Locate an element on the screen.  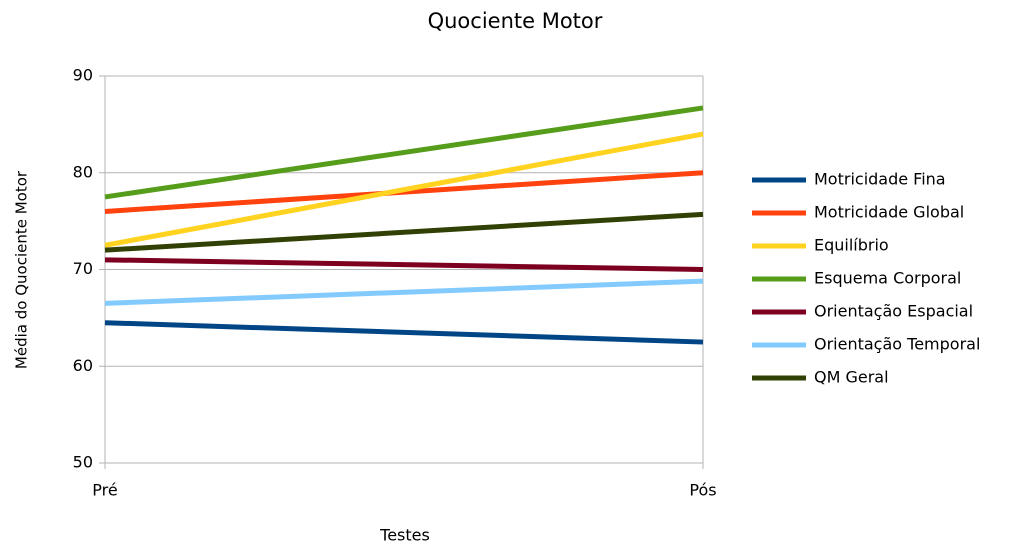
x-axis-label: Testes is located at coordinates (404, 535).